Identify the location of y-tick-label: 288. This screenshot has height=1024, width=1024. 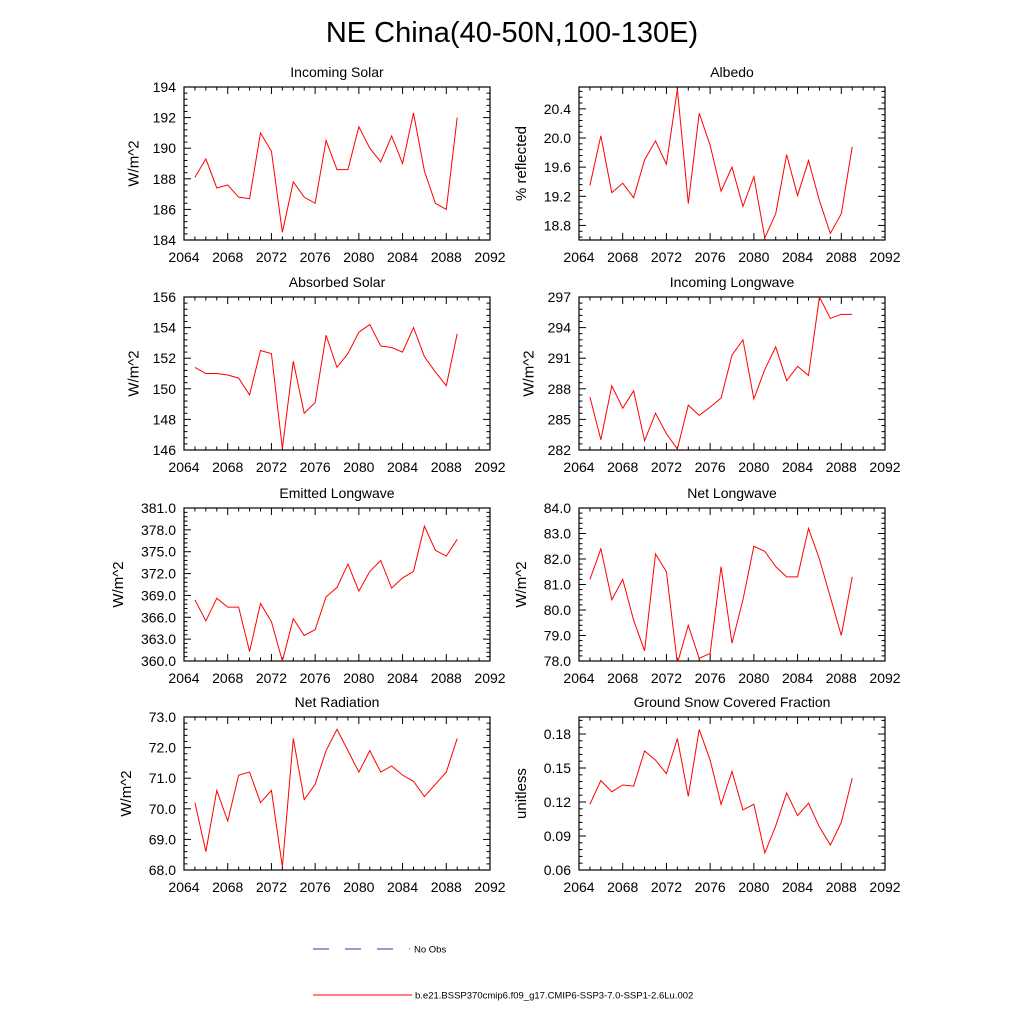
(560, 389).